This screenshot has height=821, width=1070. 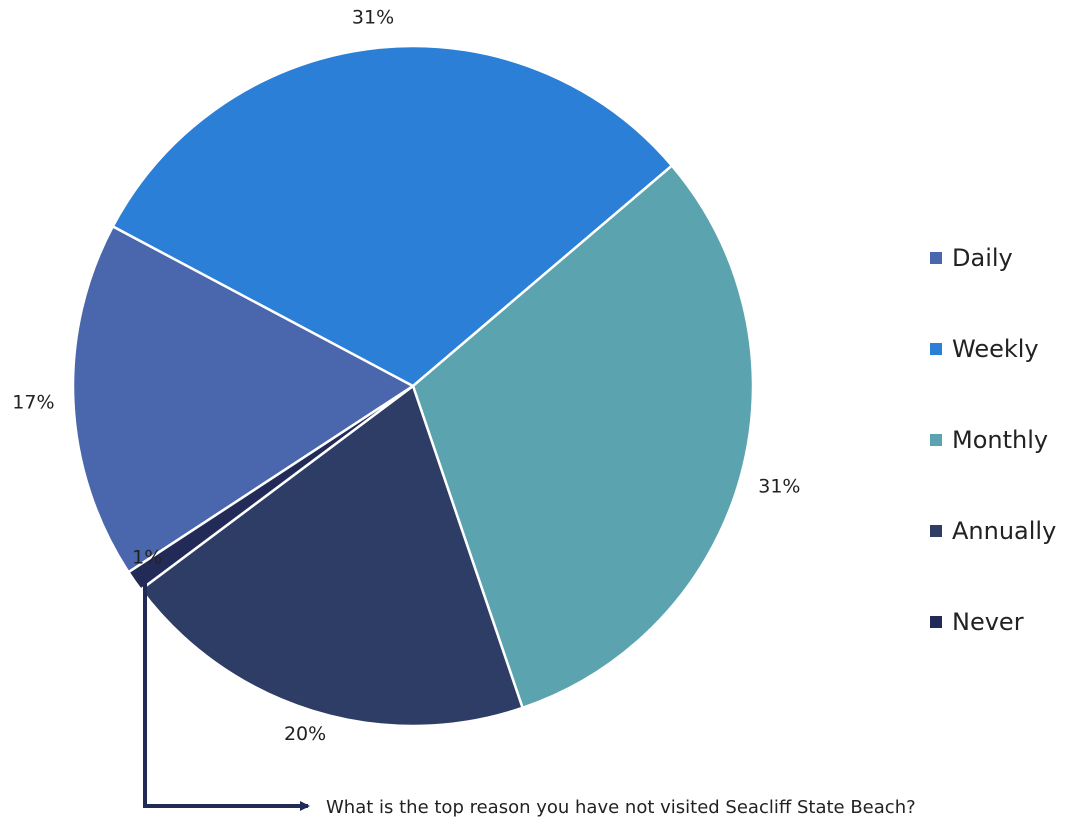 What do you see at coordinates (1004, 530) in the screenshot?
I see `legend-label-annually: Annually` at bounding box center [1004, 530].